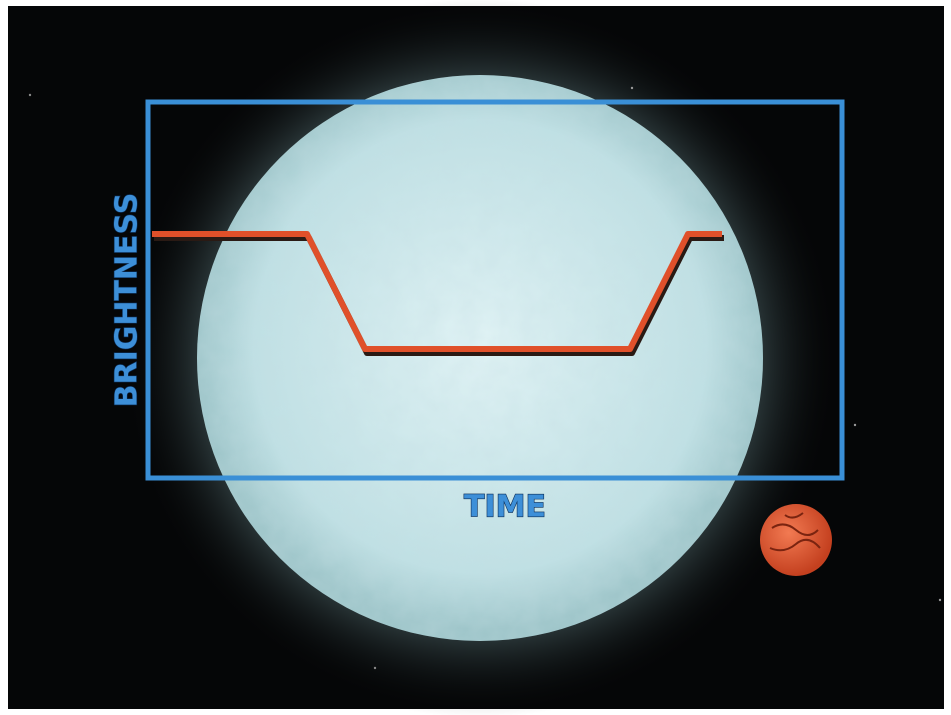  I want to click on y-axis-label: BRIGHTNESS, so click(127, 300).